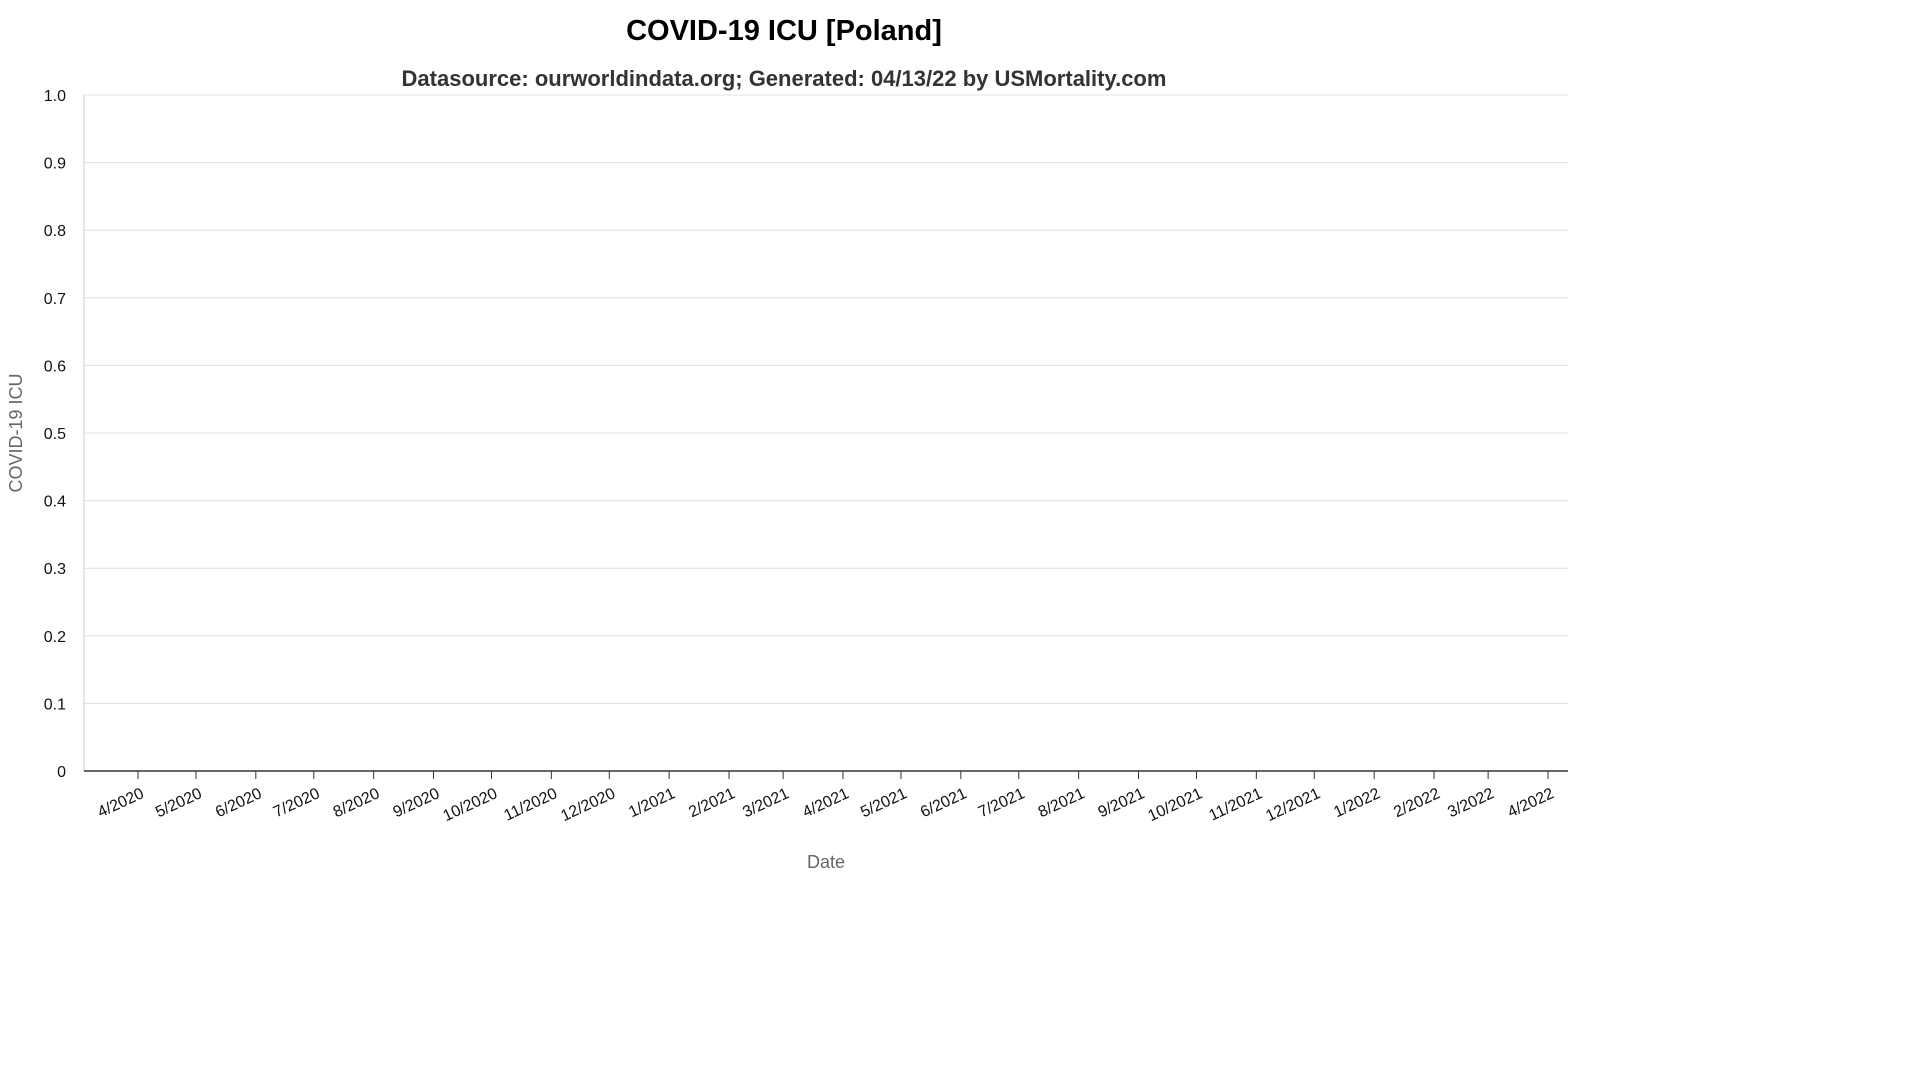  Describe the element at coordinates (179, 803) in the screenshot. I see `x-tick-label: 5/2020` at that location.